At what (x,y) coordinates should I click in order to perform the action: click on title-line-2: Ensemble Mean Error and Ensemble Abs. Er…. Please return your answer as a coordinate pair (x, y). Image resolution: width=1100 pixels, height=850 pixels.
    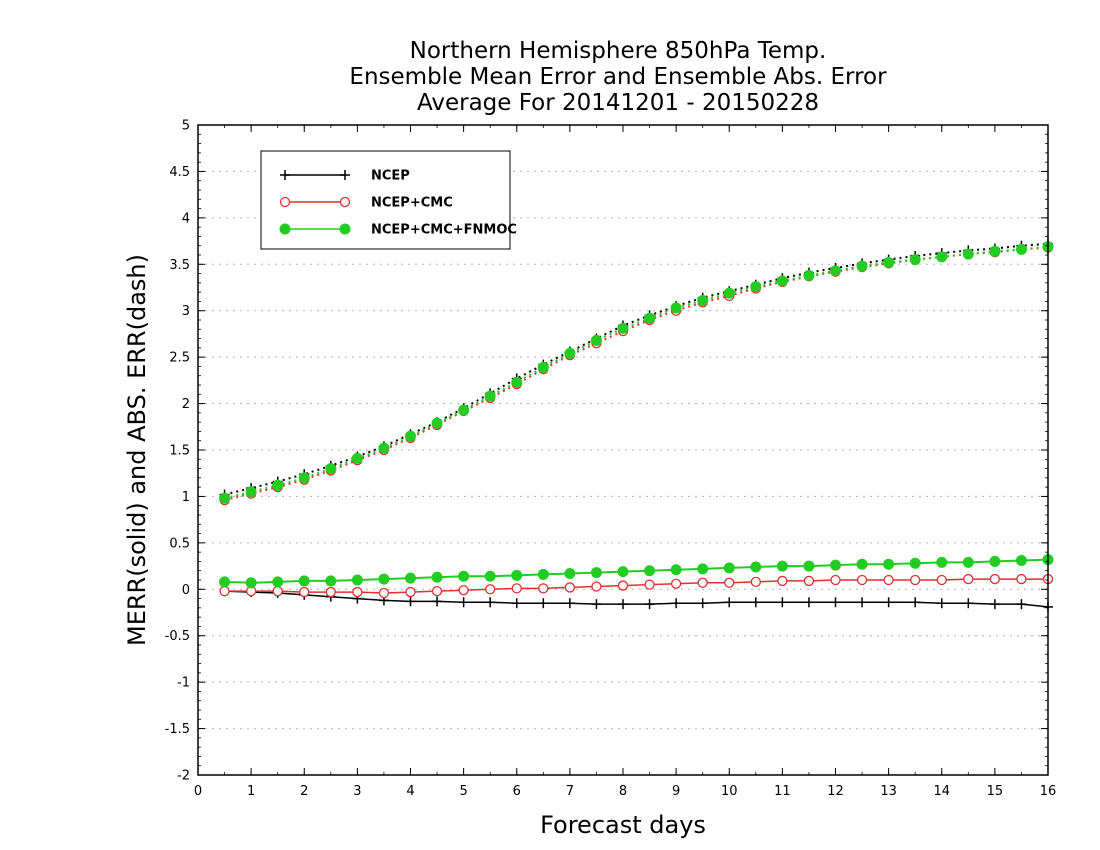
    Looking at the image, I should click on (618, 77).